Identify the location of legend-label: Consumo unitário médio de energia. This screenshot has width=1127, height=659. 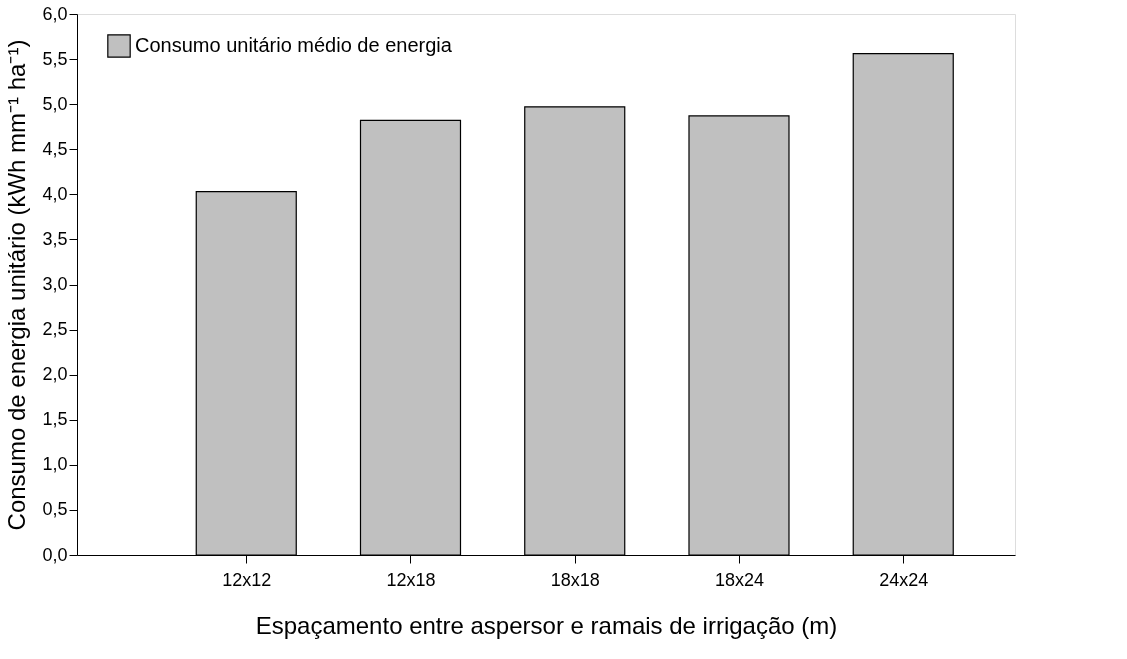
(294, 45).